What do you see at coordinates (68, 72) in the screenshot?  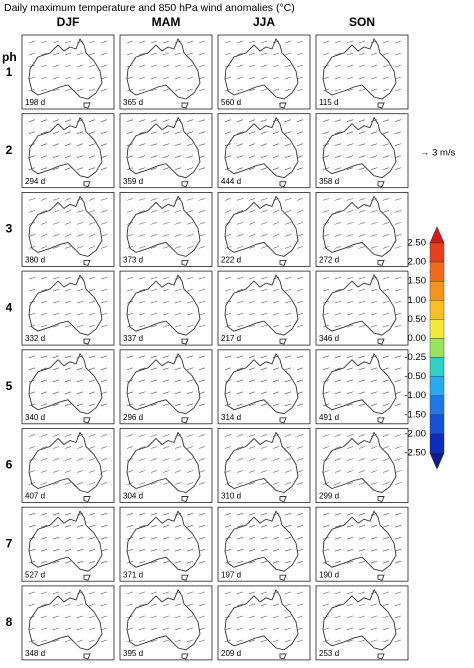 I see `map-panel: 198 d` at bounding box center [68, 72].